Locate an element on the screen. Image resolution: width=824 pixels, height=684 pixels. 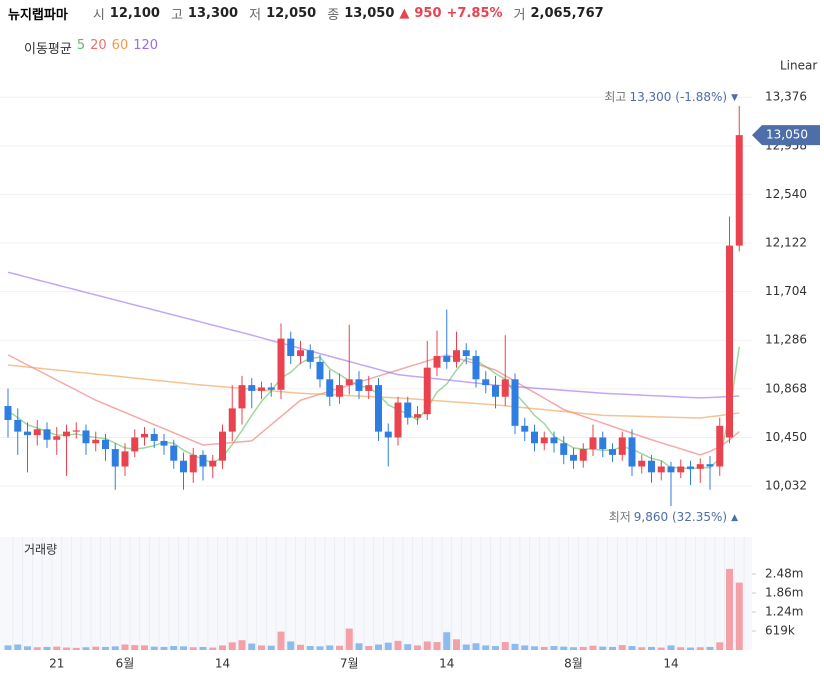
volume-tick-label: 619k is located at coordinates (780, 631).